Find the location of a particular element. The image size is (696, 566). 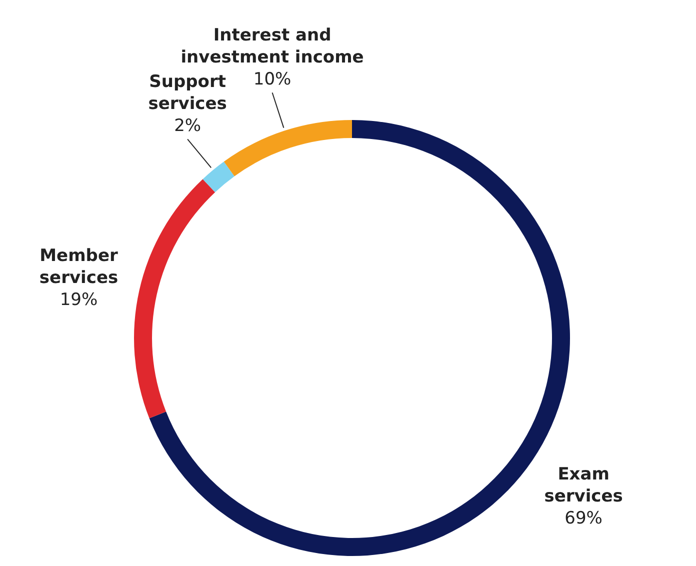

data-label: 2% is located at coordinates (188, 126).